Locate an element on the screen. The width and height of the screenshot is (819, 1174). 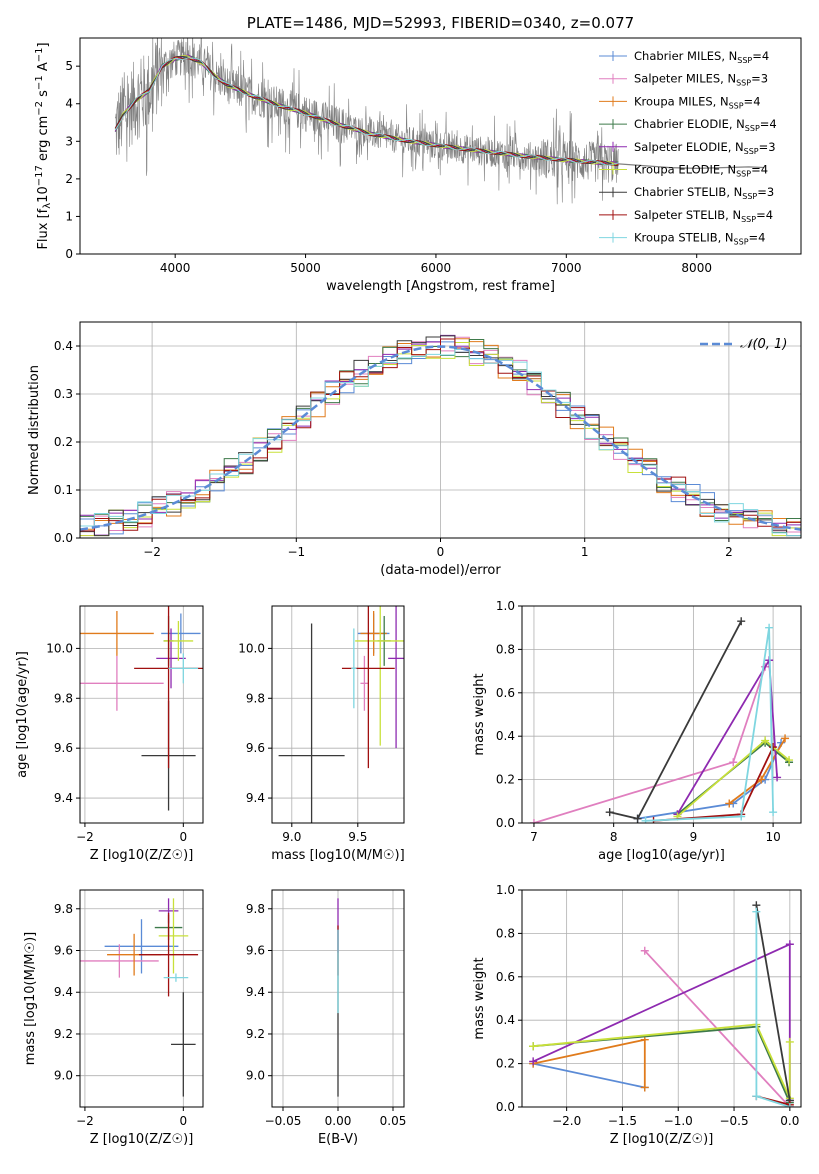
y-tick-label: 0.6 is located at coordinates (505, 693).